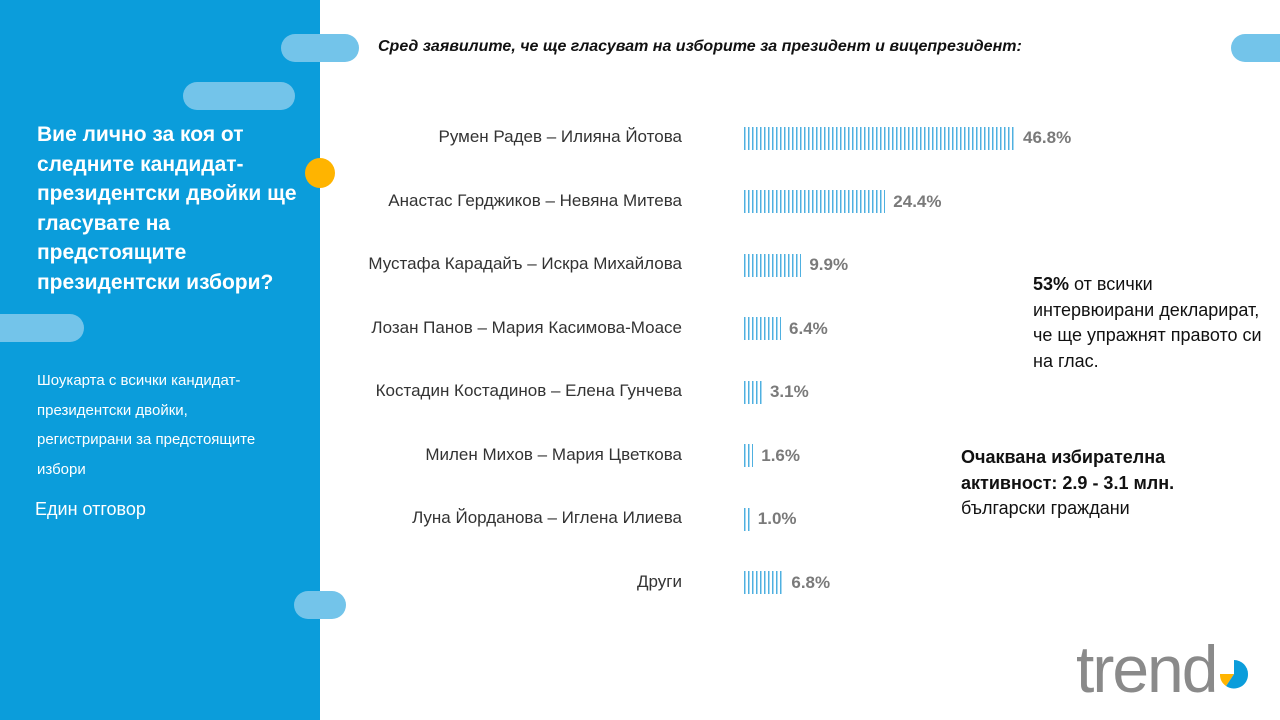 This screenshot has width=1280, height=720. Describe the element at coordinates (1146, 666) in the screenshot. I see `logo-text: trend` at that location.